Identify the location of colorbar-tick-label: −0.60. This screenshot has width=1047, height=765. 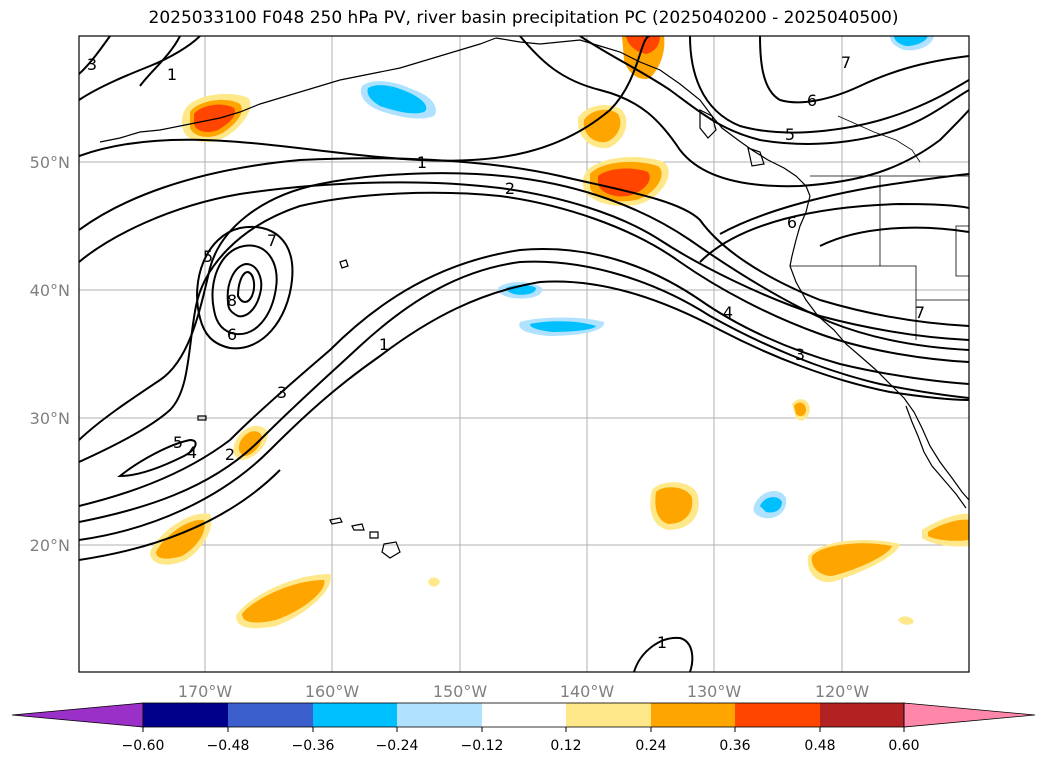
(143, 746).